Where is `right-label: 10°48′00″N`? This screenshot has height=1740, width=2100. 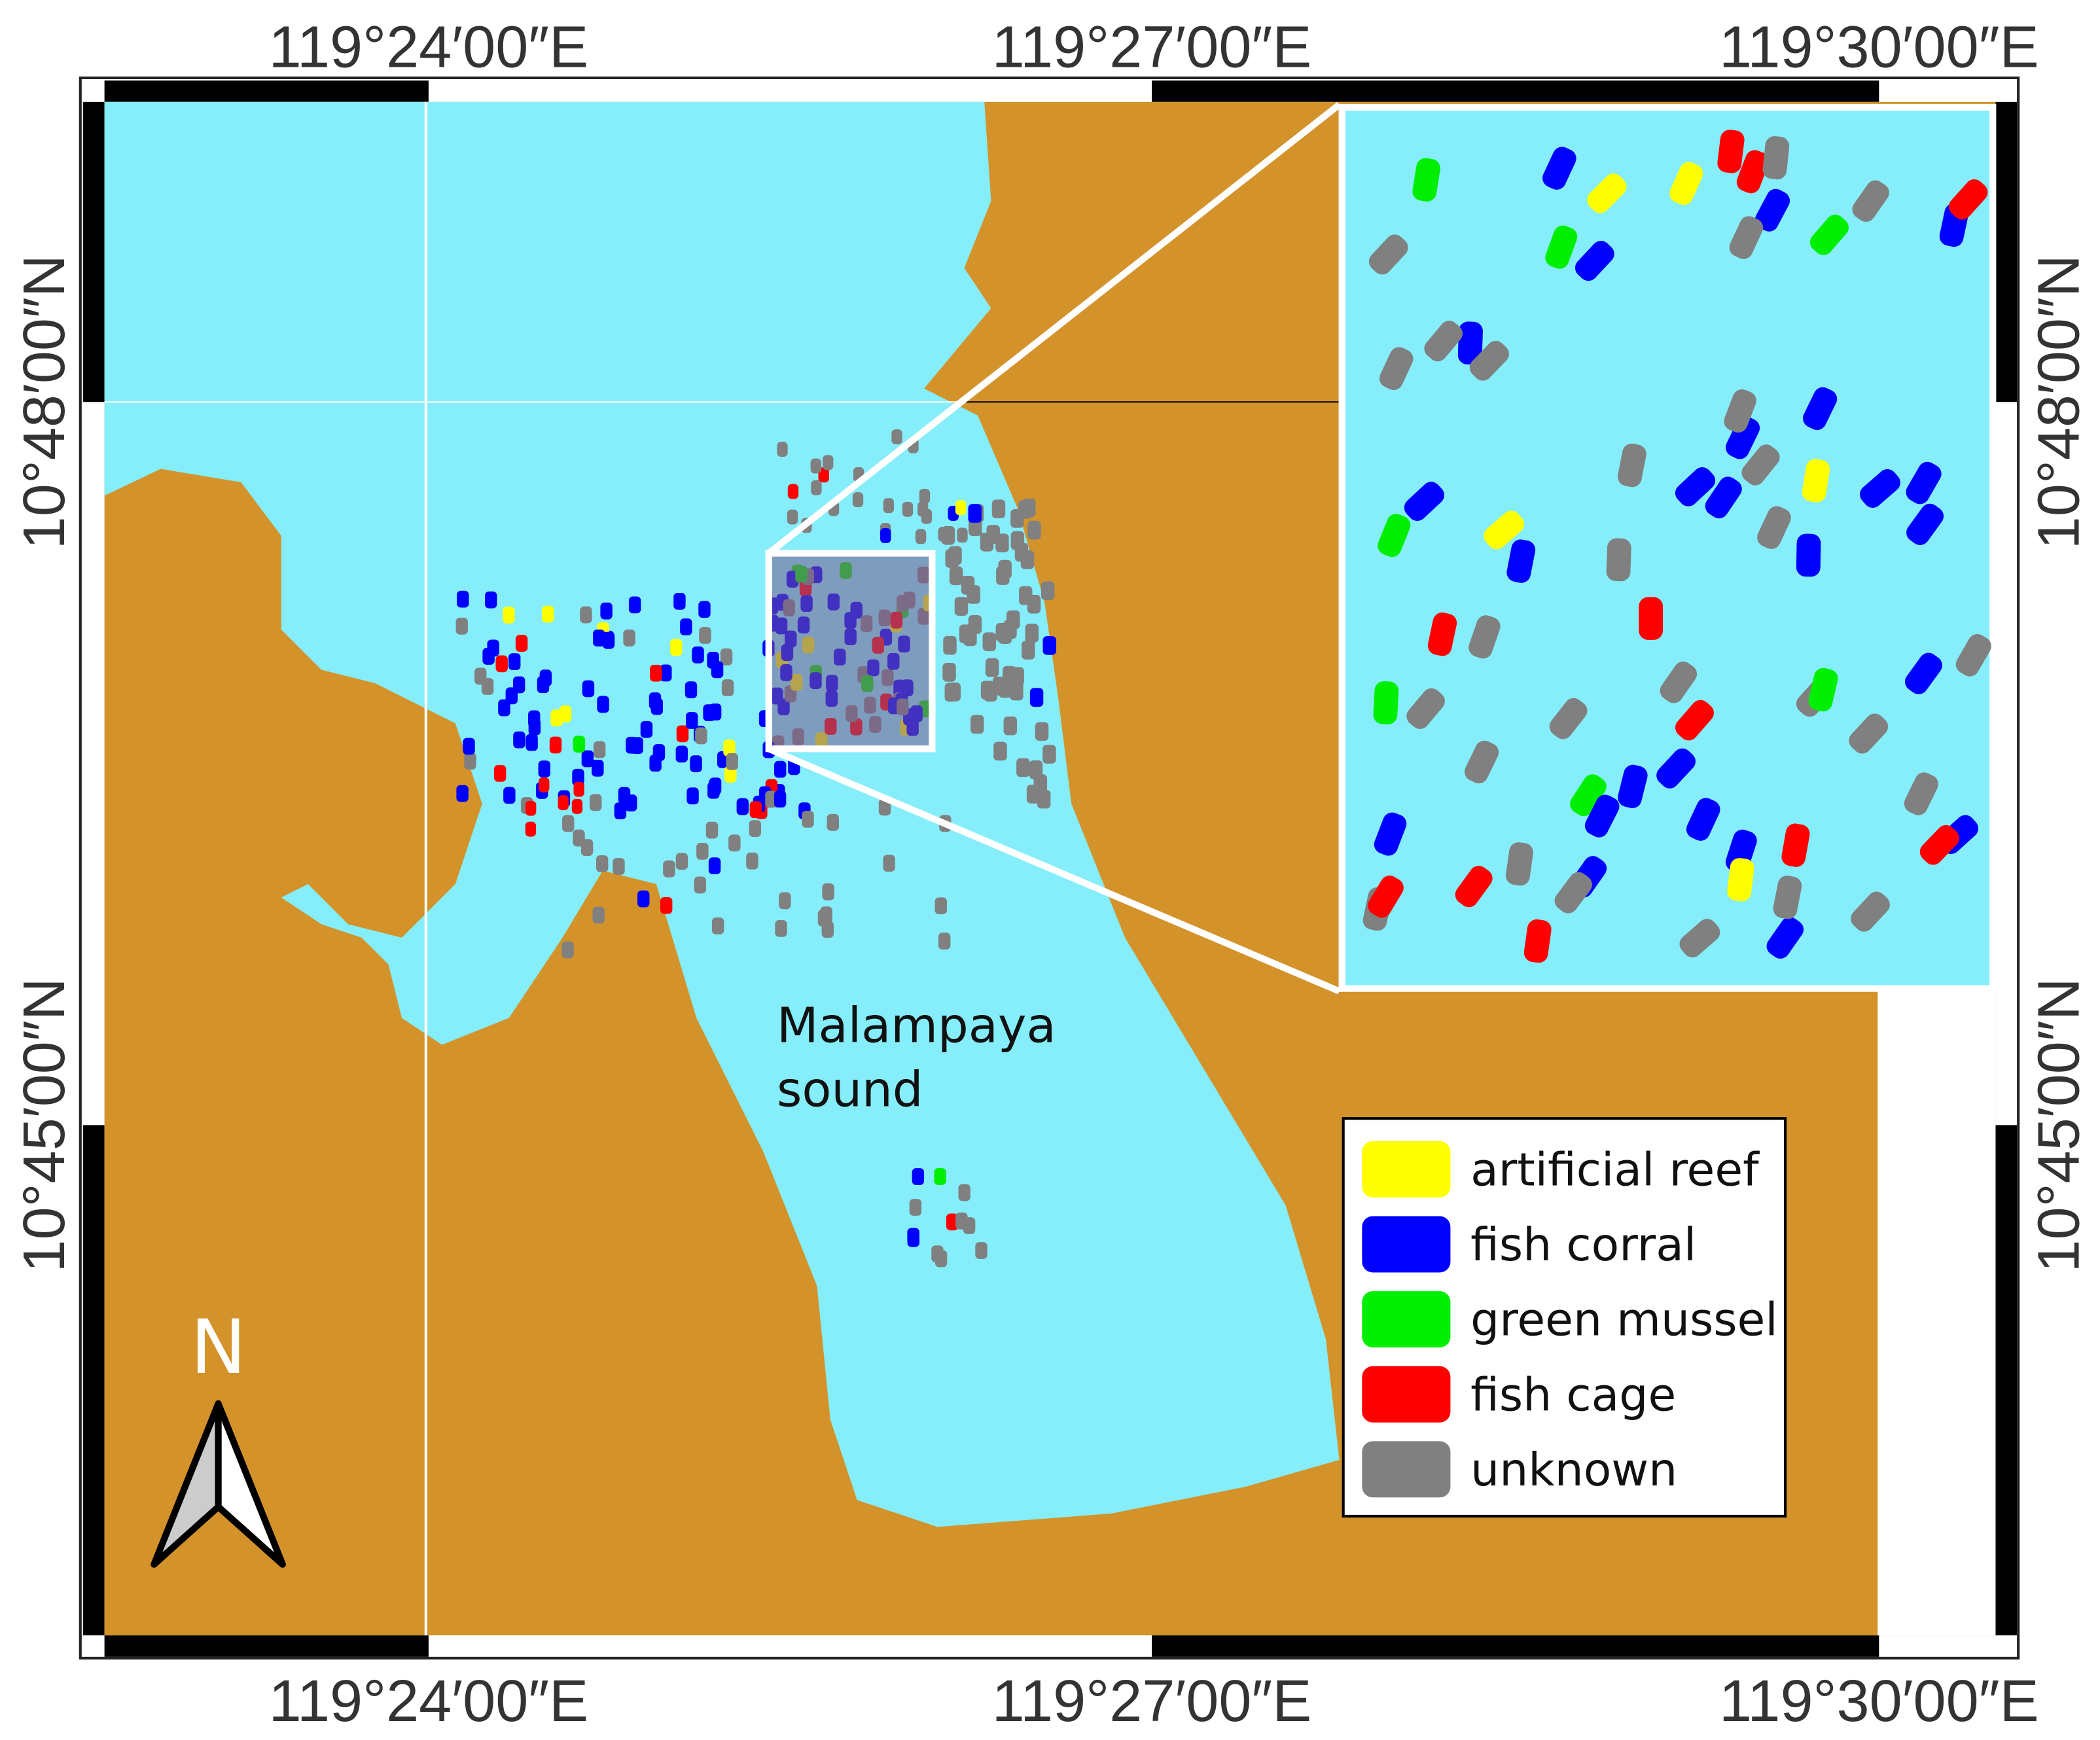 right-label: 10°48′00″N is located at coordinates (2058, 402).